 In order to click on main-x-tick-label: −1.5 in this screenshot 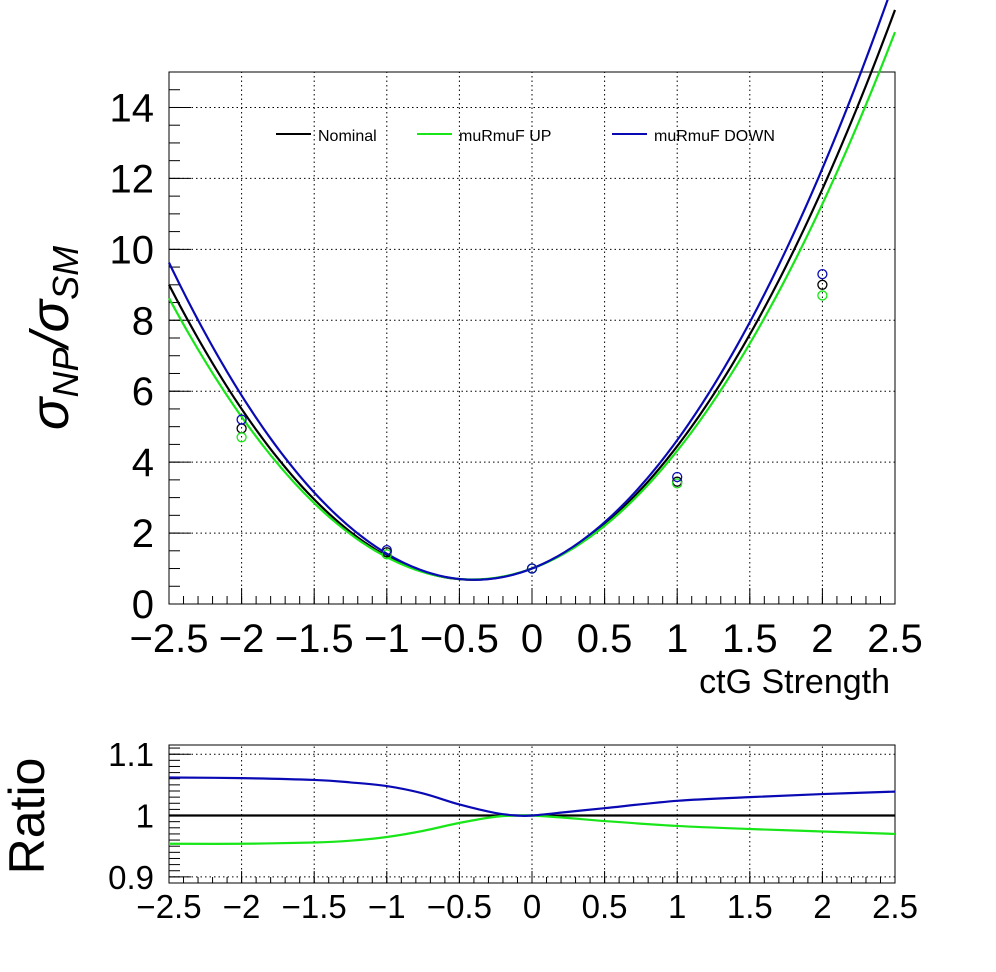, I will do `click(314, 639)`.